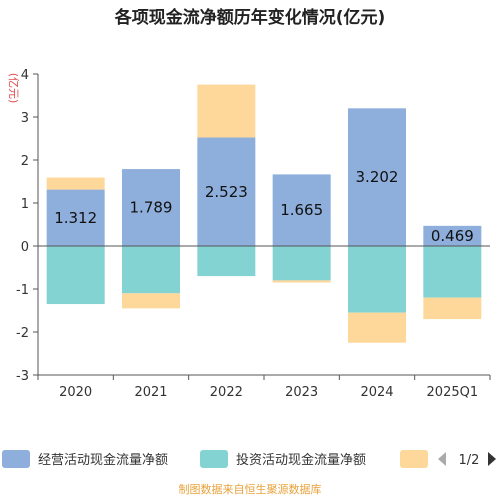  Describe the element at coordinates (25, 118) in the screenshot. I see `y-tick-label: 3` at that location.